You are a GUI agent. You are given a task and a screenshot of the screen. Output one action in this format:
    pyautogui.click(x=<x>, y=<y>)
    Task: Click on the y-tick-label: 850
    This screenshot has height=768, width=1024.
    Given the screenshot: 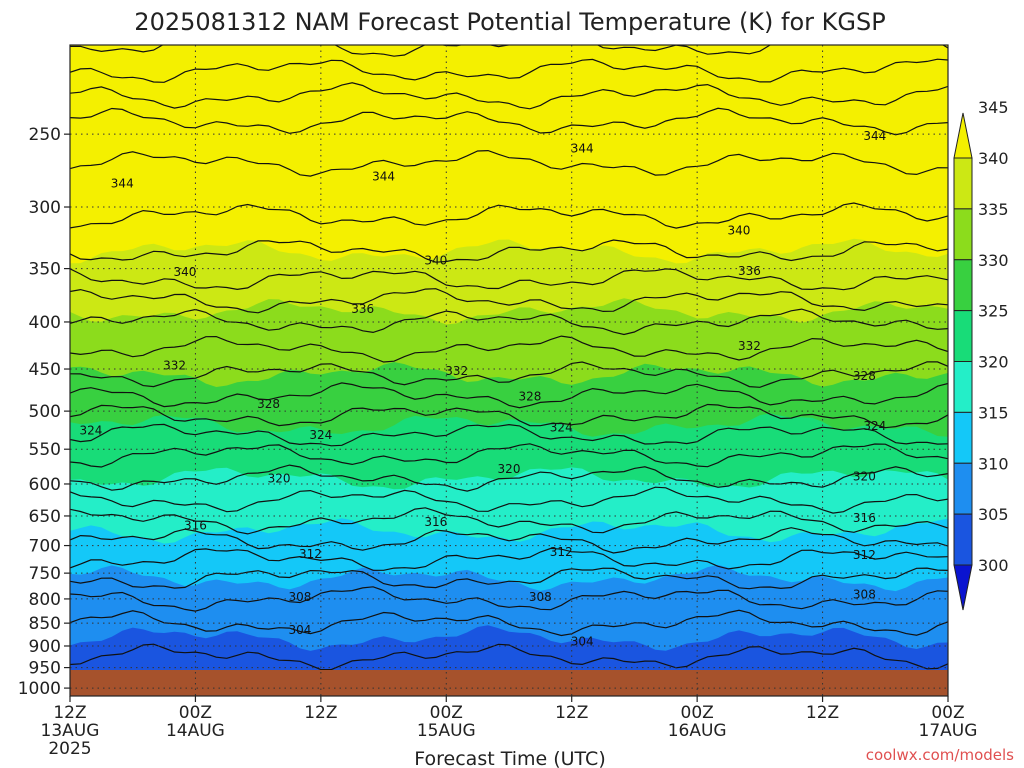 What is the action you would take?
    pyautogui.click(x=45, y=624)
    